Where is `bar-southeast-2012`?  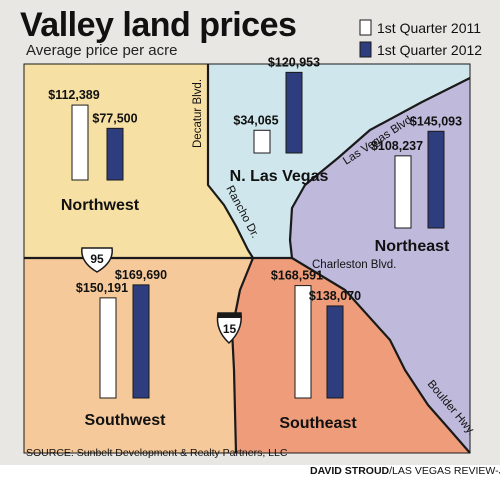 bar-southeast-2012 is located at coordinates (335, 352).